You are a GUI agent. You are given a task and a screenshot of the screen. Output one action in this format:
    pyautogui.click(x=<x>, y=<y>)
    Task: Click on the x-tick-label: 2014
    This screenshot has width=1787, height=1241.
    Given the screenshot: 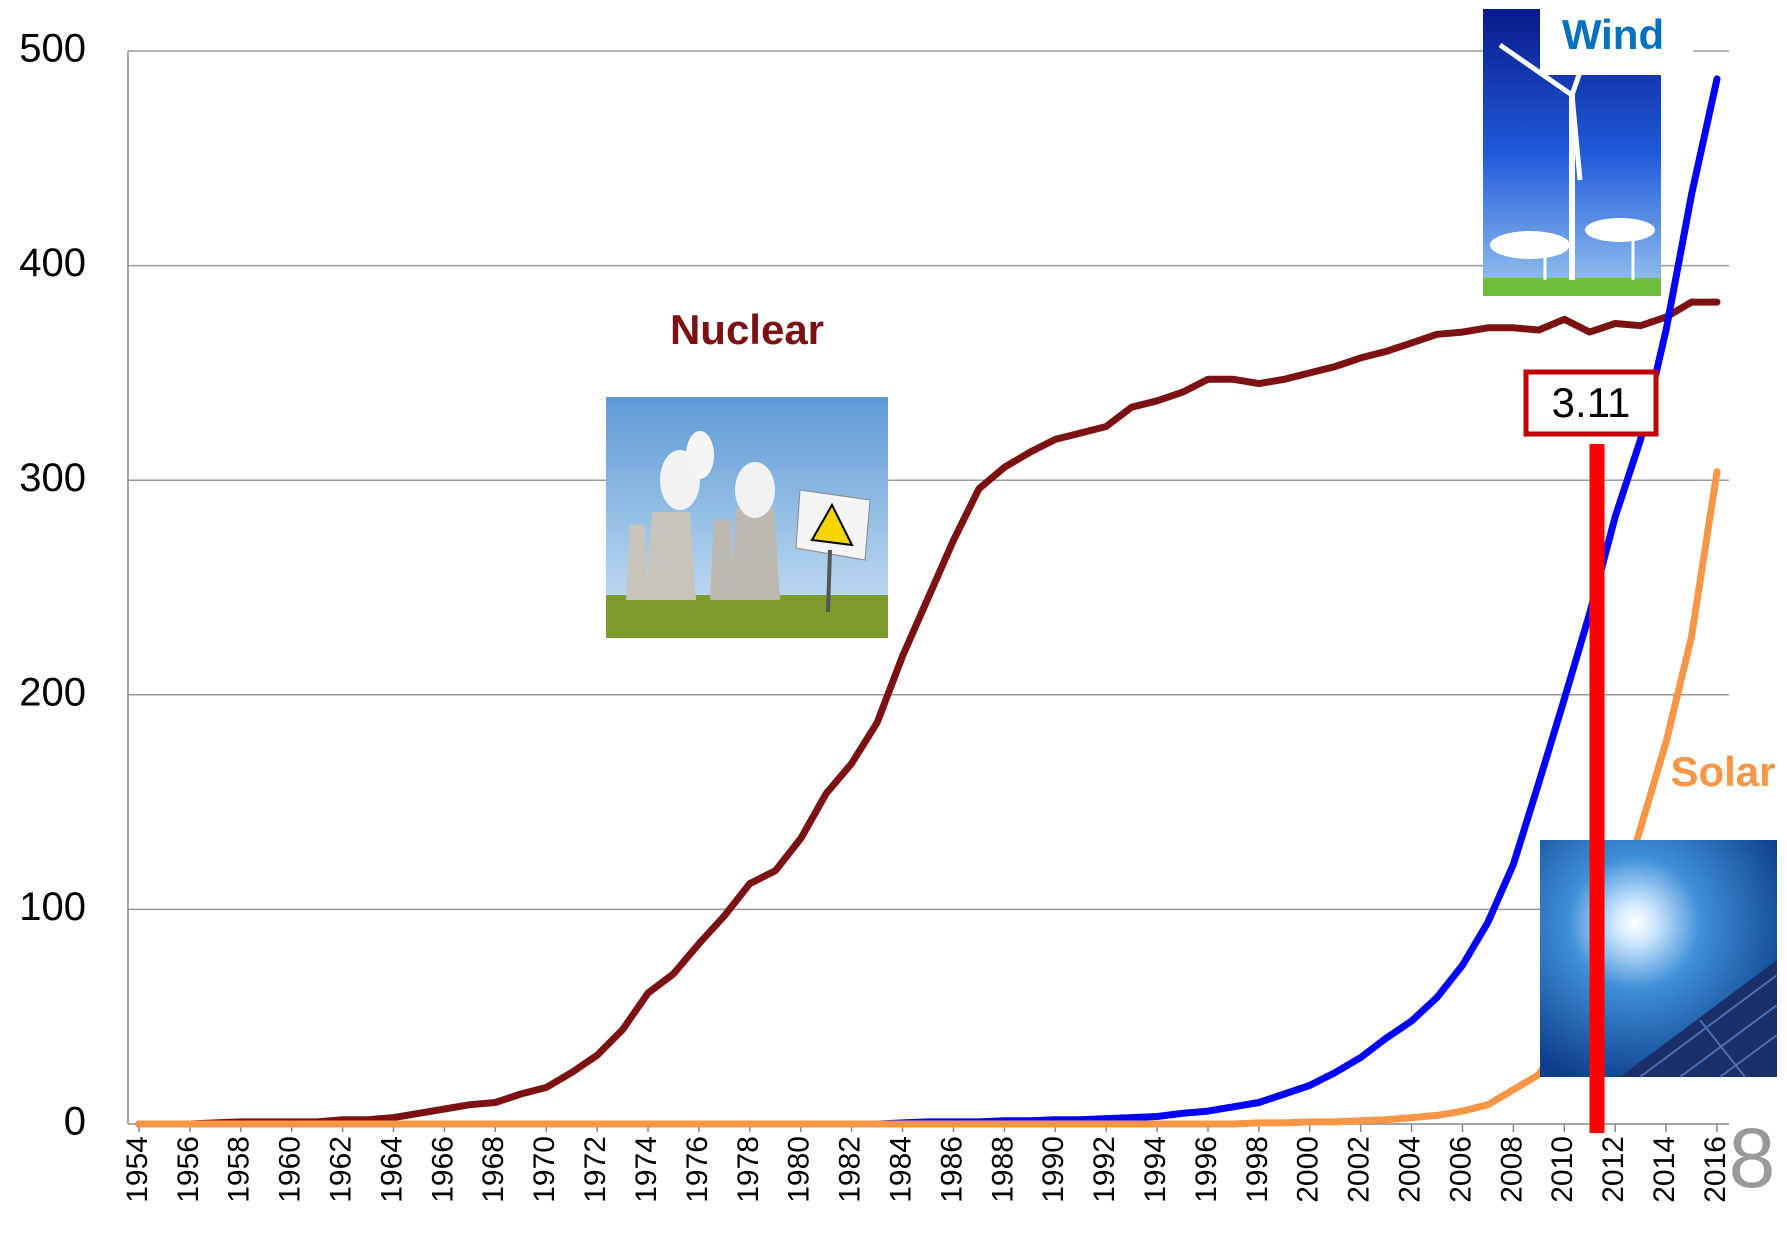 What is the action you would take?
    pyautogui.click(x=1664, y=1169)
    